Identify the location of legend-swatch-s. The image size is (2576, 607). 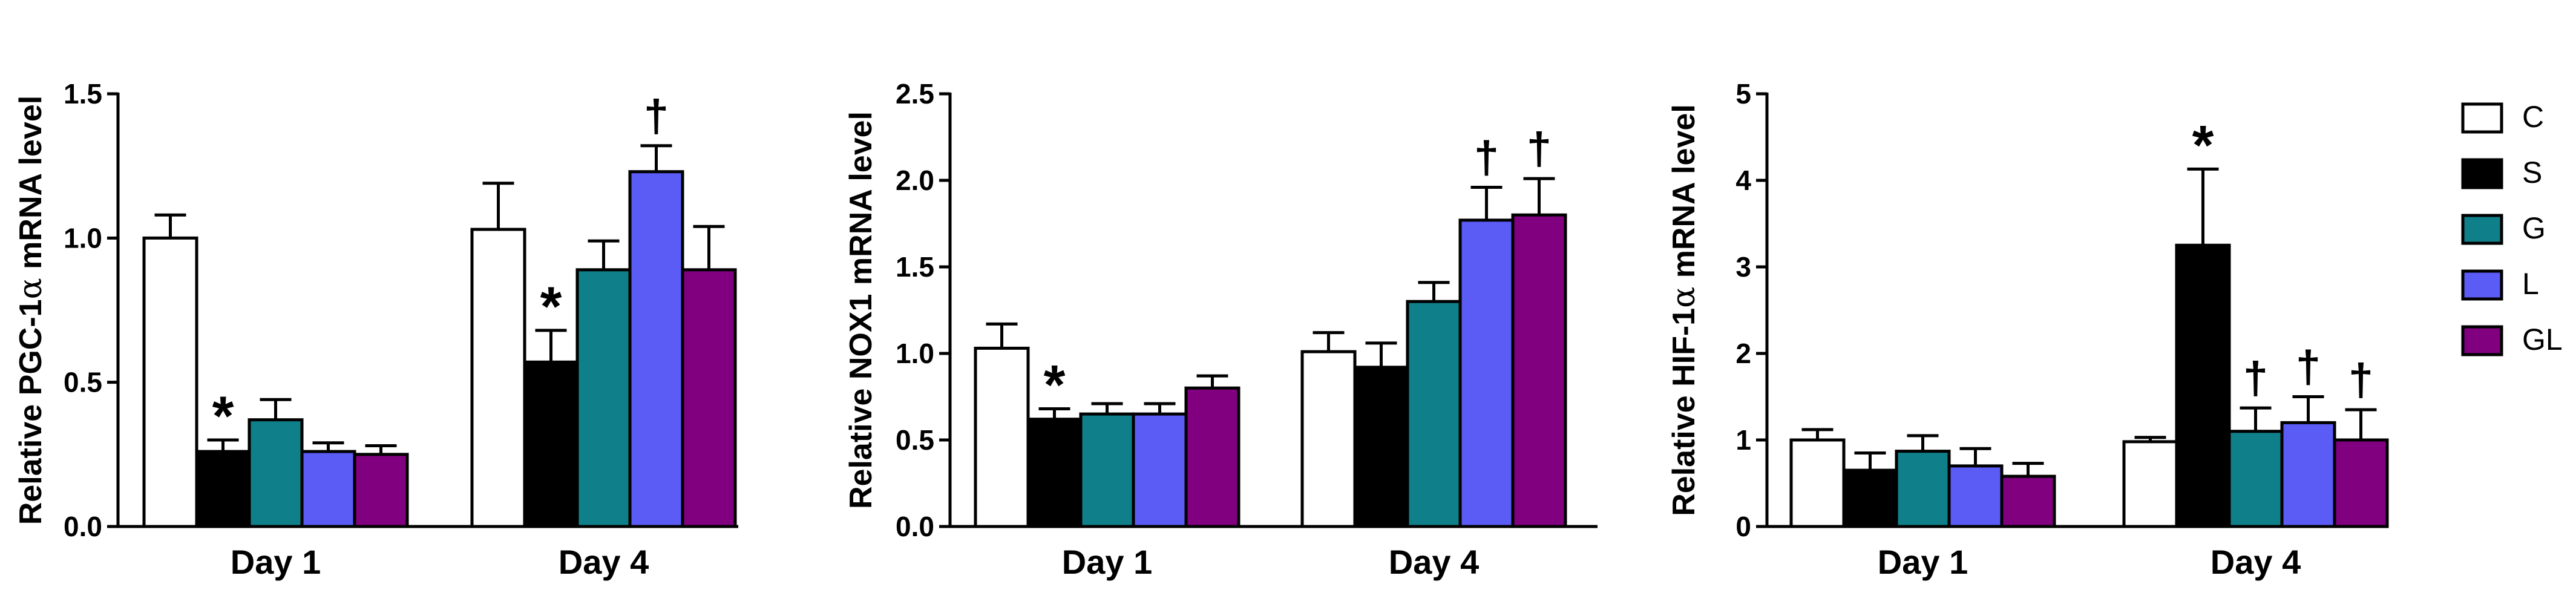
(2482, 173).